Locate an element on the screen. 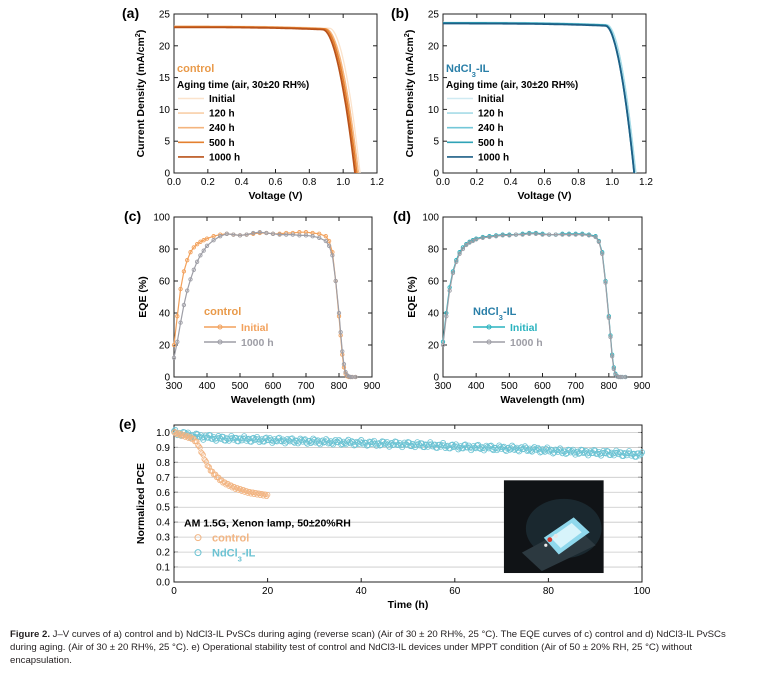 The width and height of the screenshot is (764, 679). y-tick-label: 0.0 is located at coordinates (163, 583).